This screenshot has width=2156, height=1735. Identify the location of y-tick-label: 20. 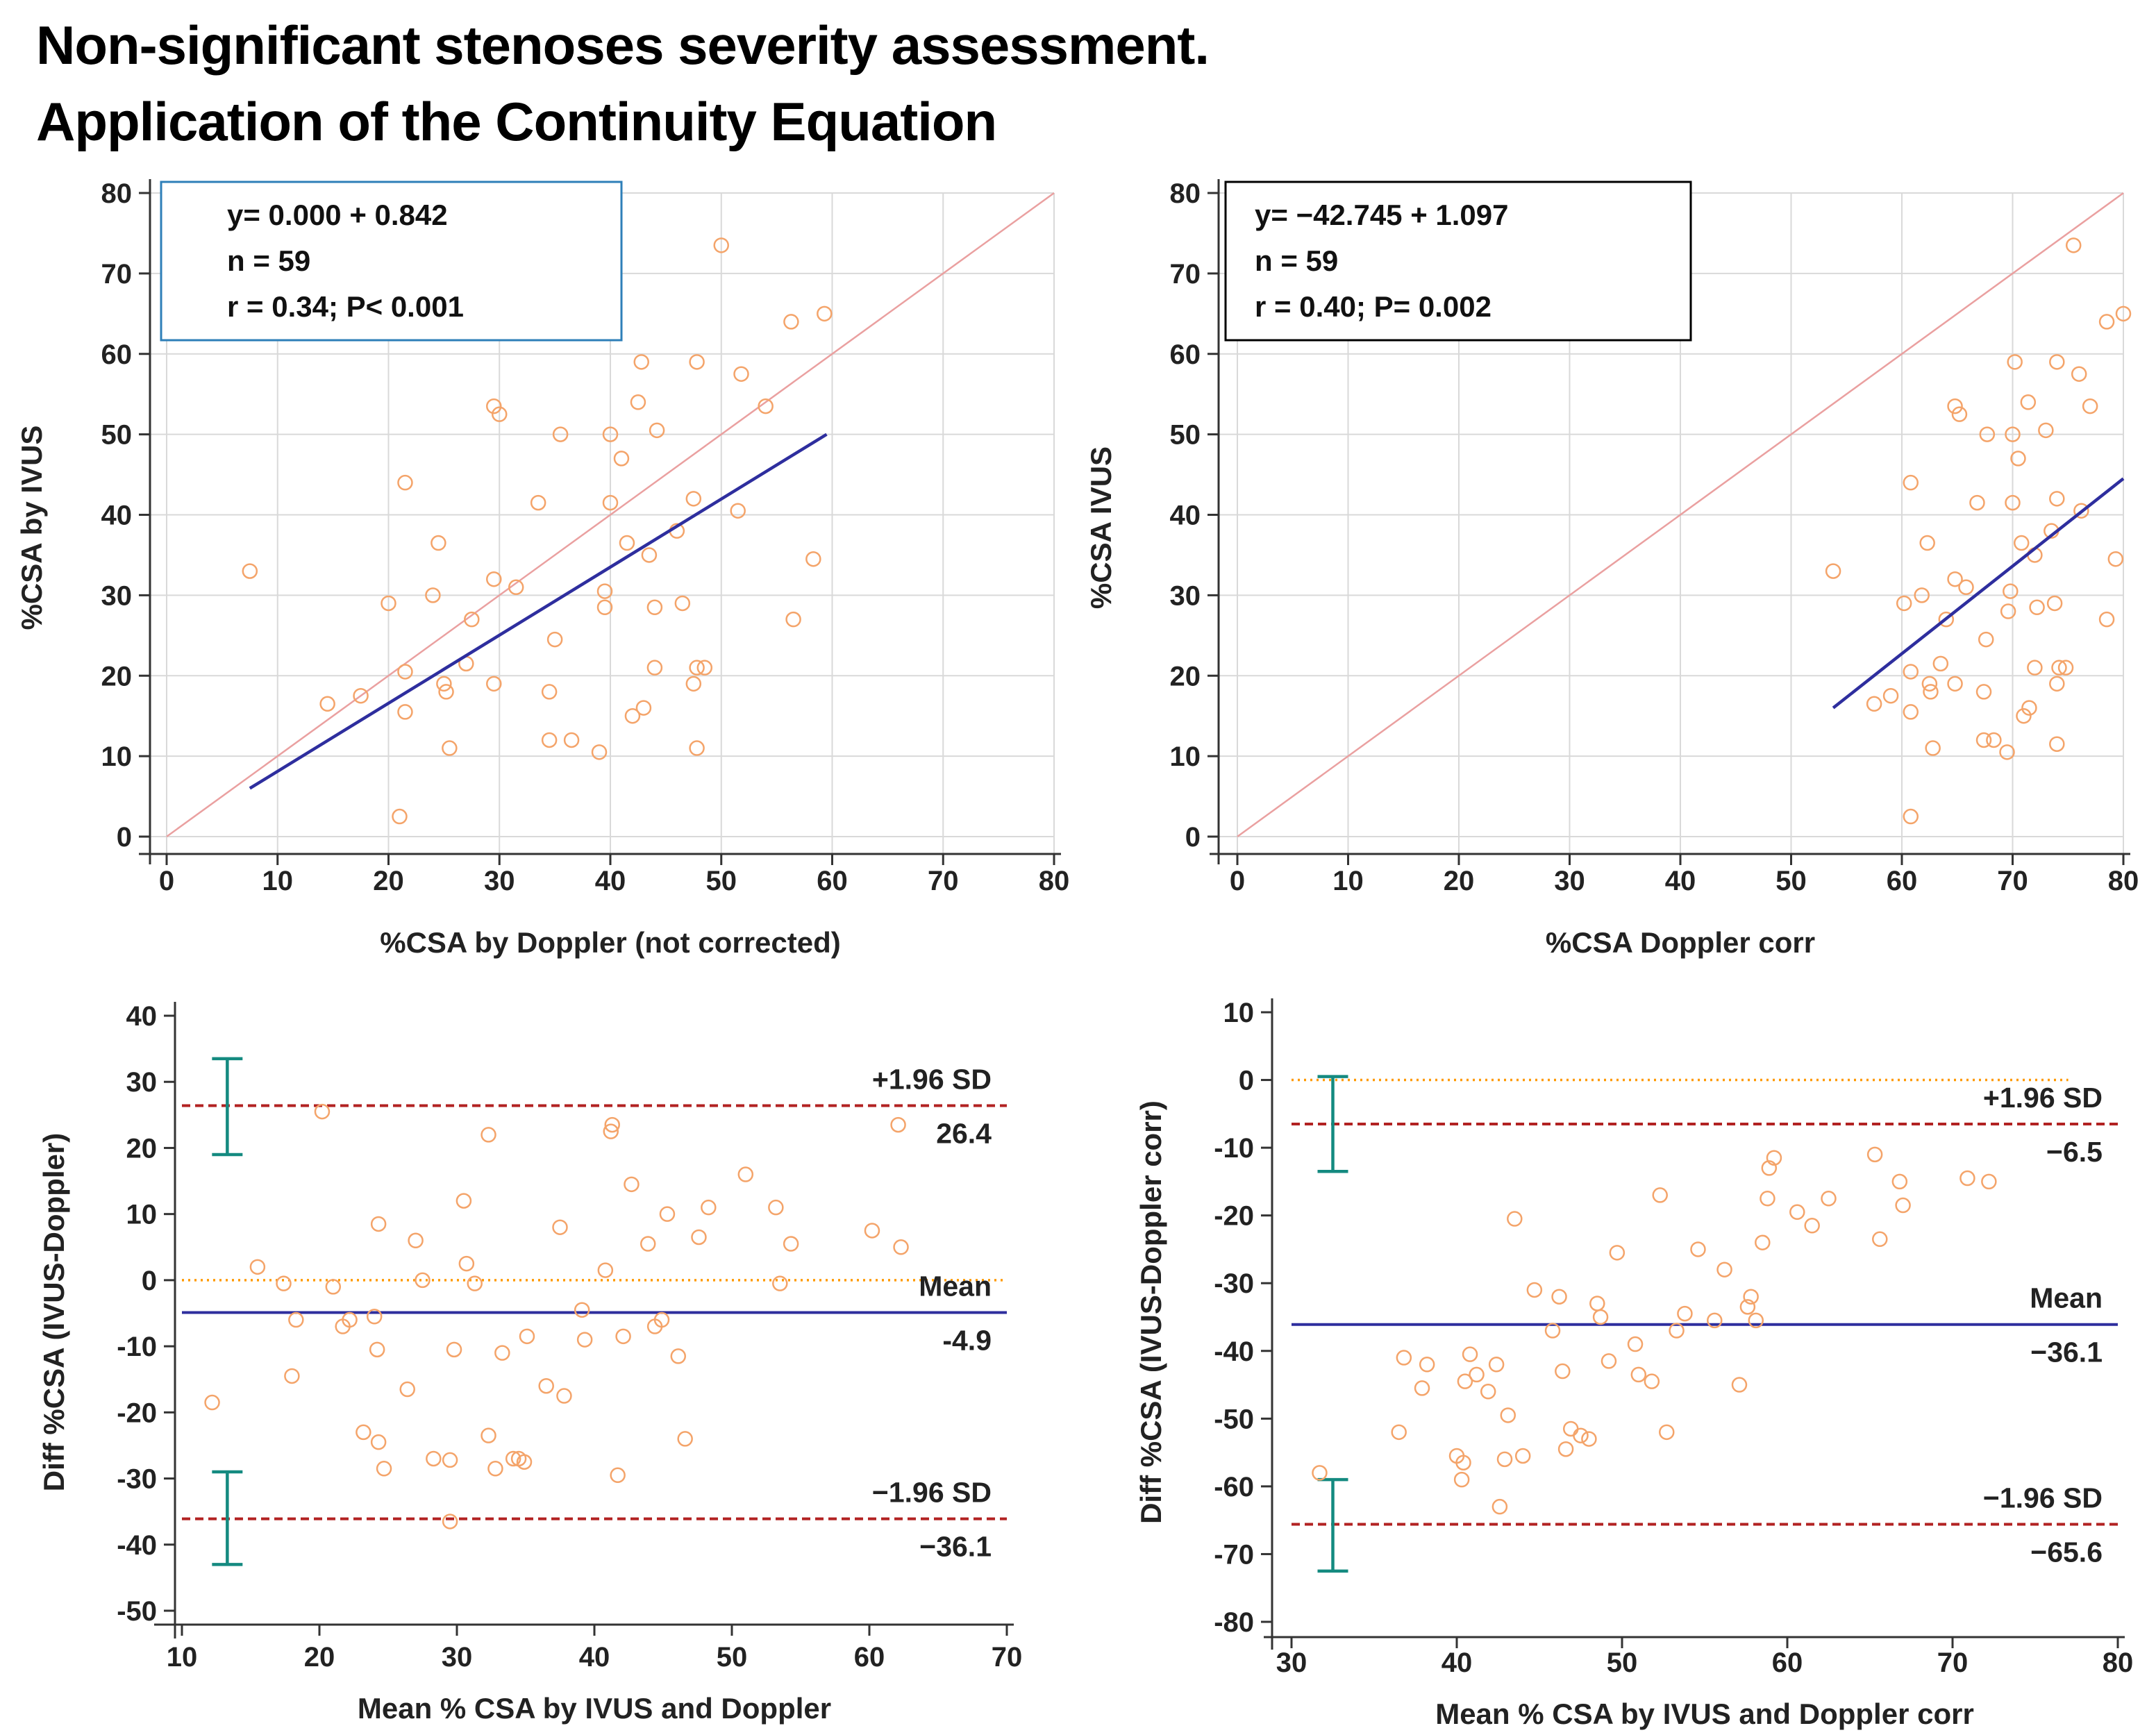
(142, 1148).